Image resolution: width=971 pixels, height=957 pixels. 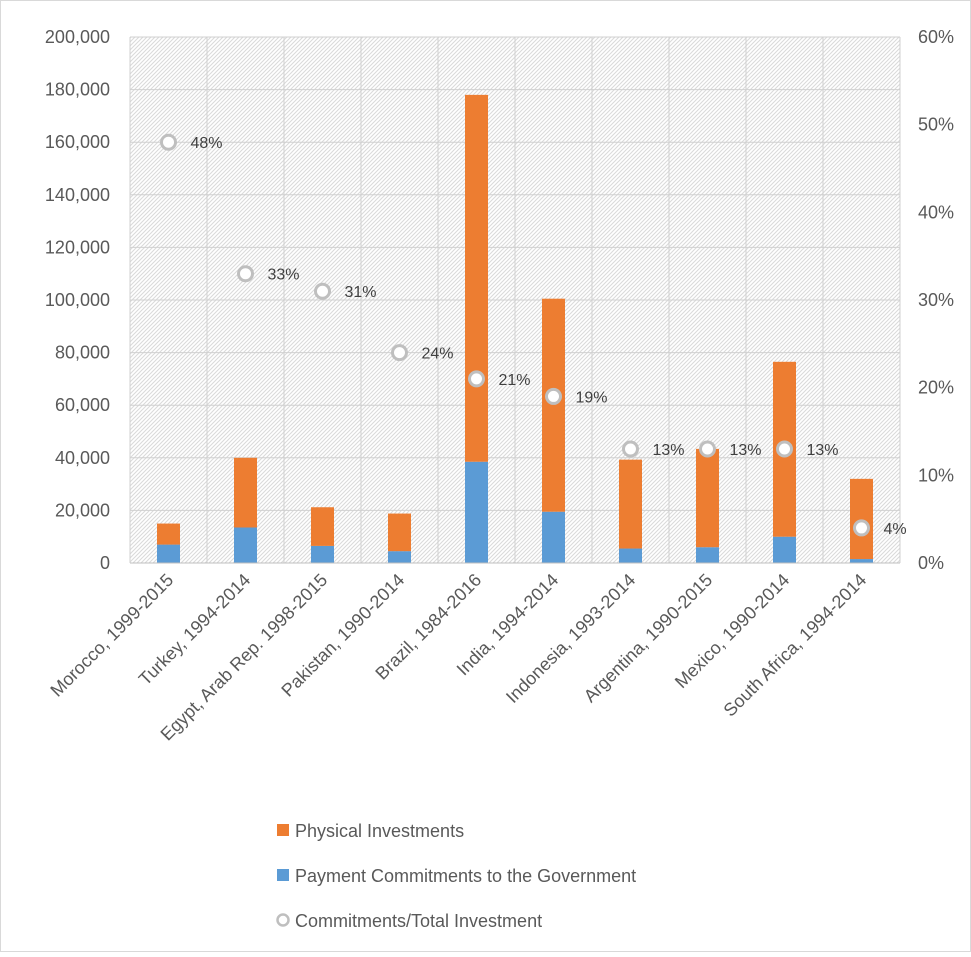 I want to click on legend-label: Physical Investments, so click(x=379, y=831).